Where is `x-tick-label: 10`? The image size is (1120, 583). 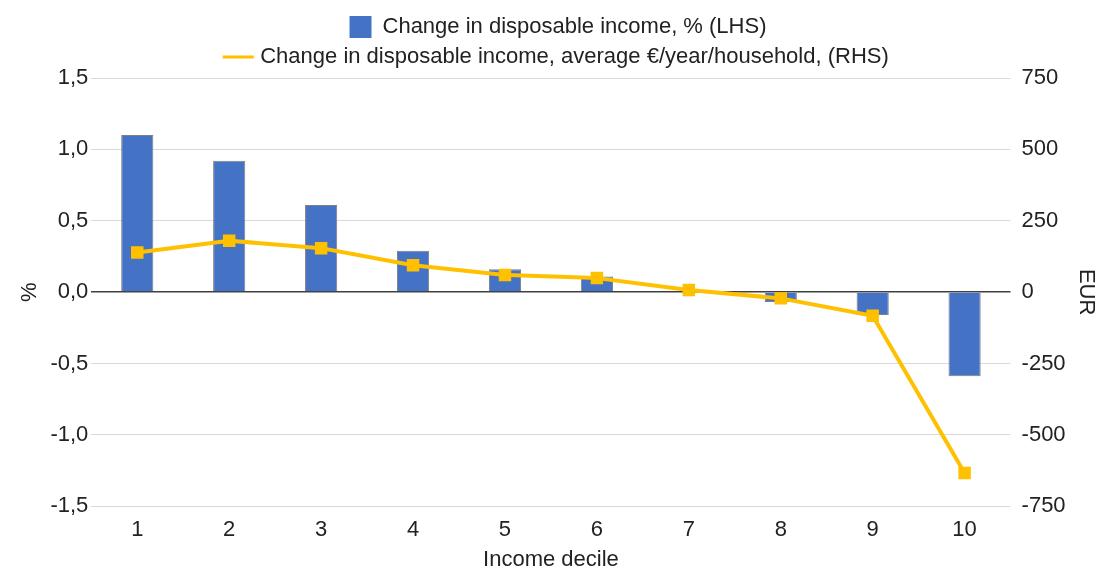
x-tick-label: 10 is located at coordinates (964, 529).